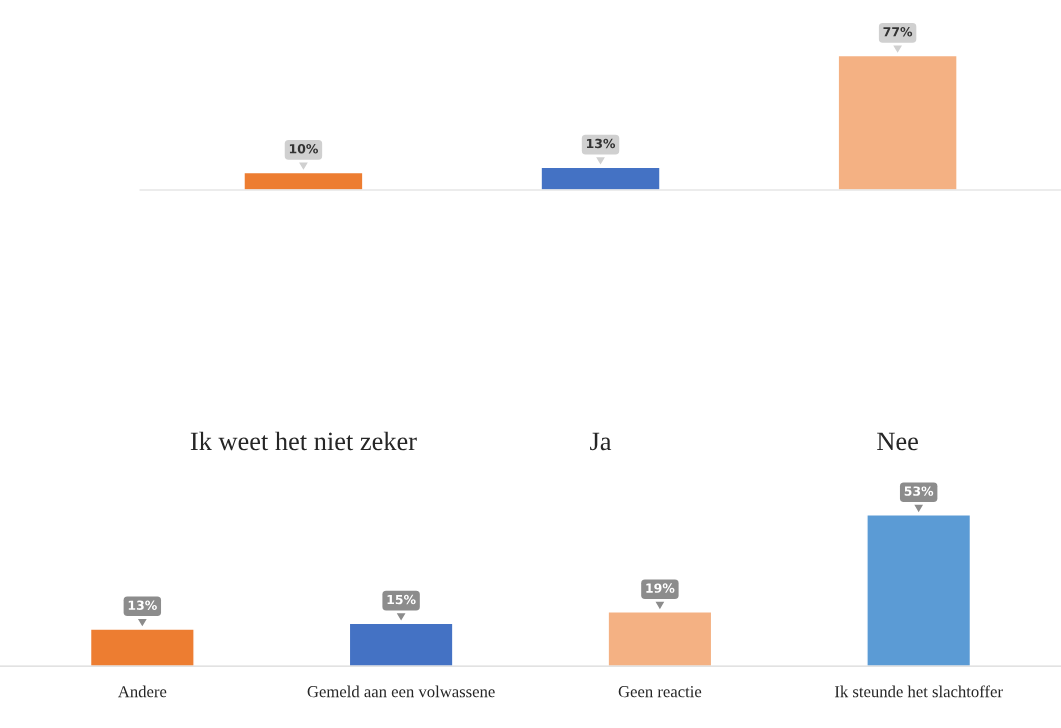 Image resolution: width=1061 pixels, height=728 pixels. I want to click on x-tick-label: Andere, so click(142, 691).